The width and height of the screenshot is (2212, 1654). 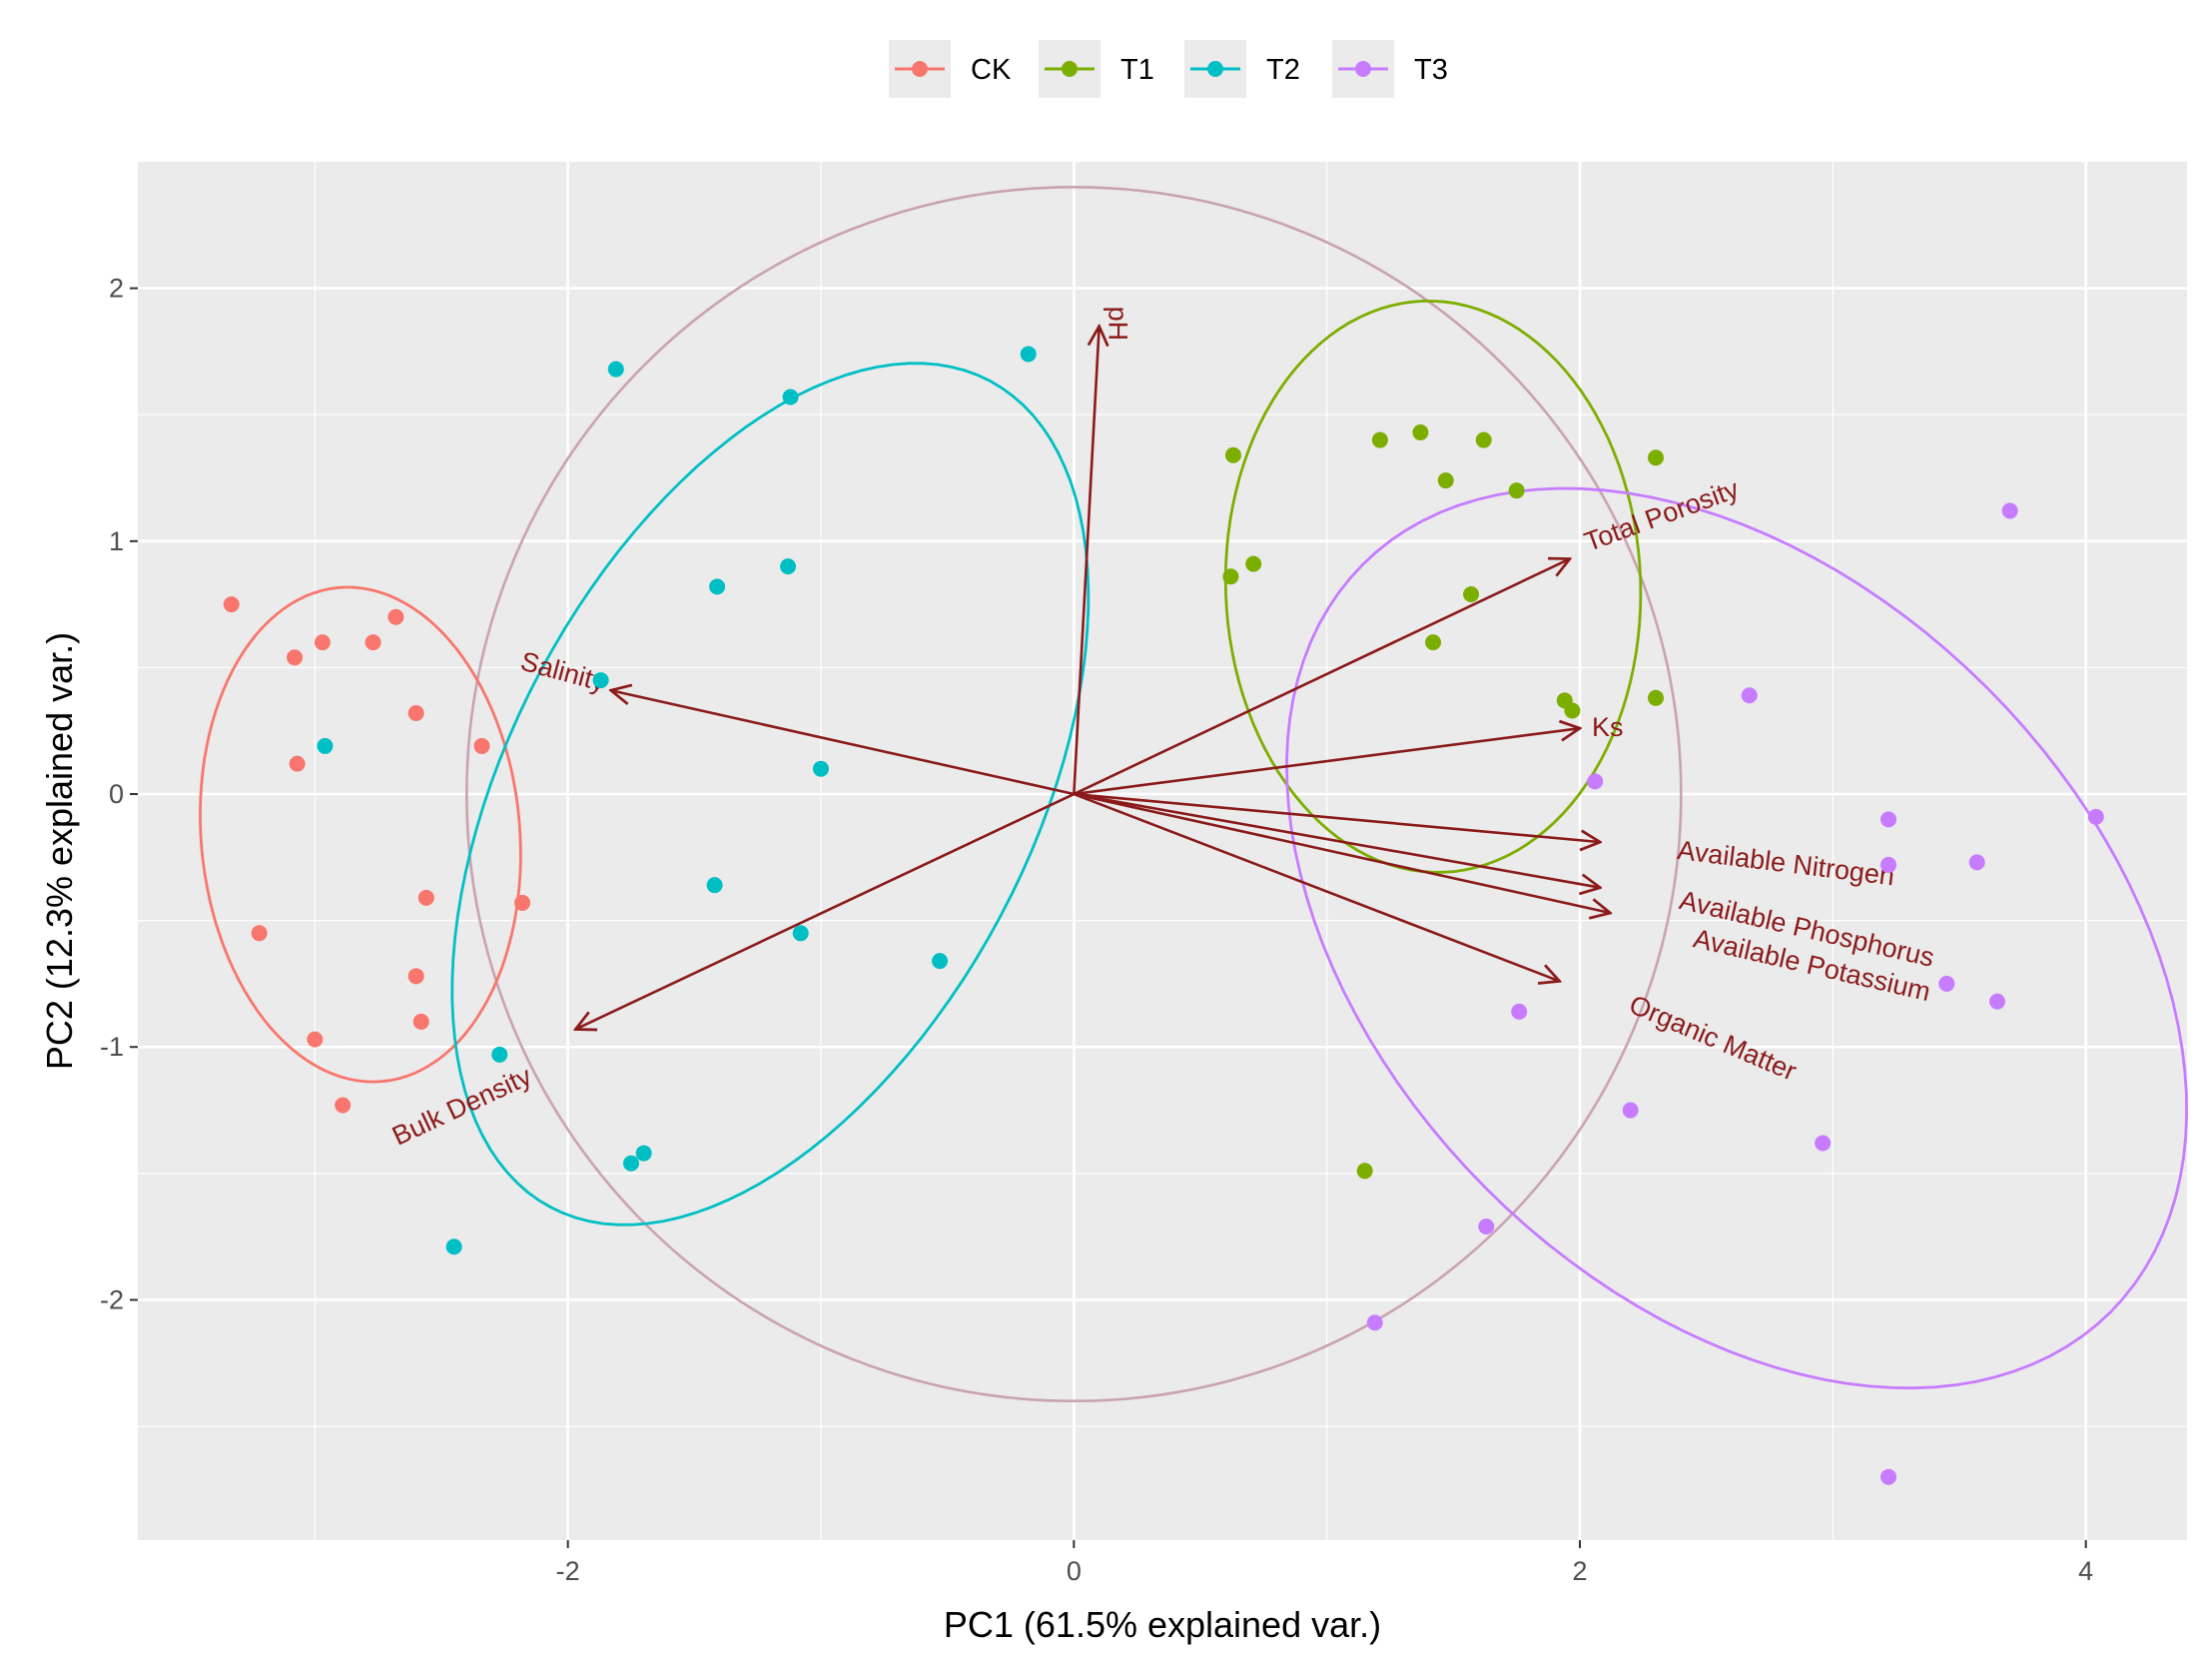 What do you see at coordinates (843, 743) in the screenshot?
I see `loading-arrow-salinity` at bounding box center [843, 743].